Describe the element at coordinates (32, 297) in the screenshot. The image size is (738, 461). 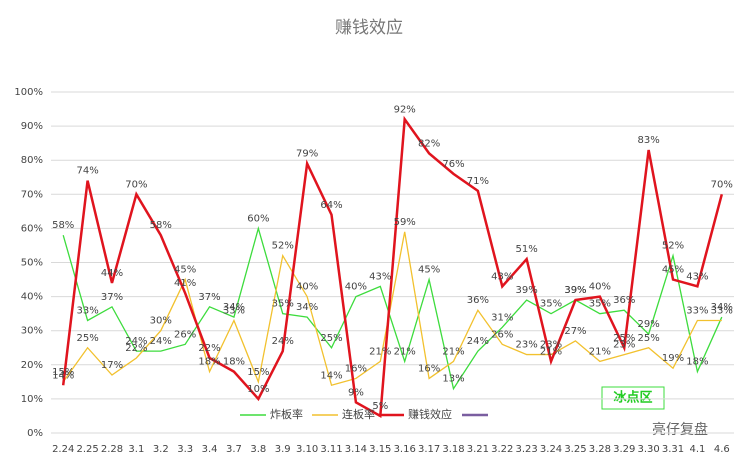
I see `y-tick-label: 40%` at that location.